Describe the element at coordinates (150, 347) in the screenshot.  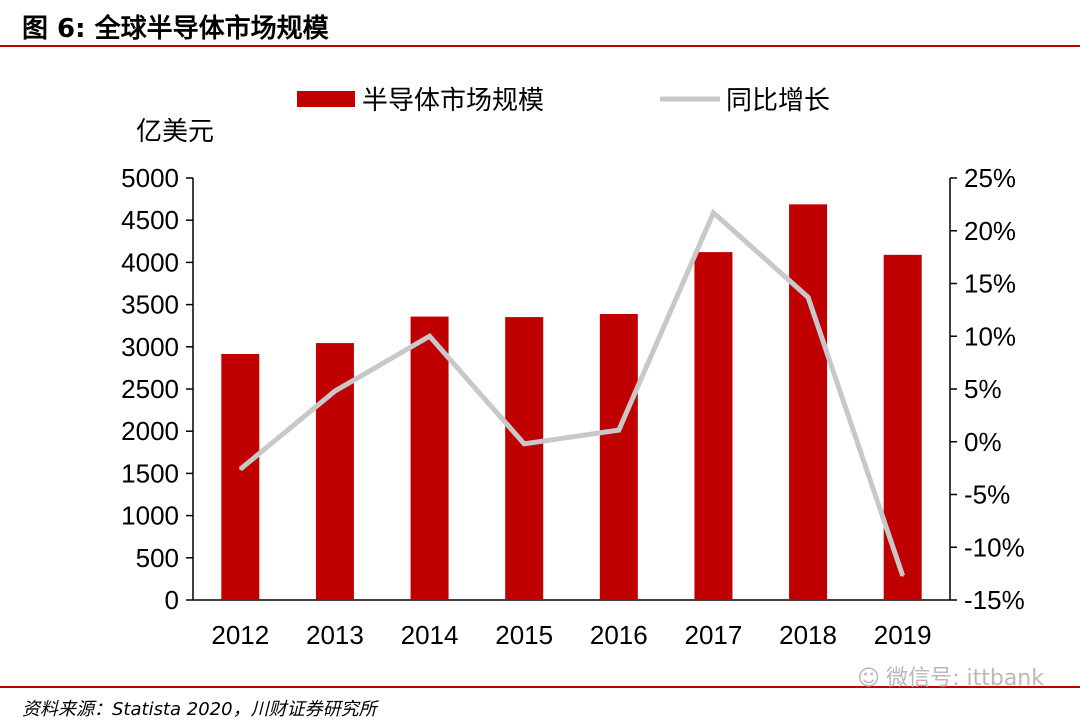
I see `left-tick-label: 3000` at that location.